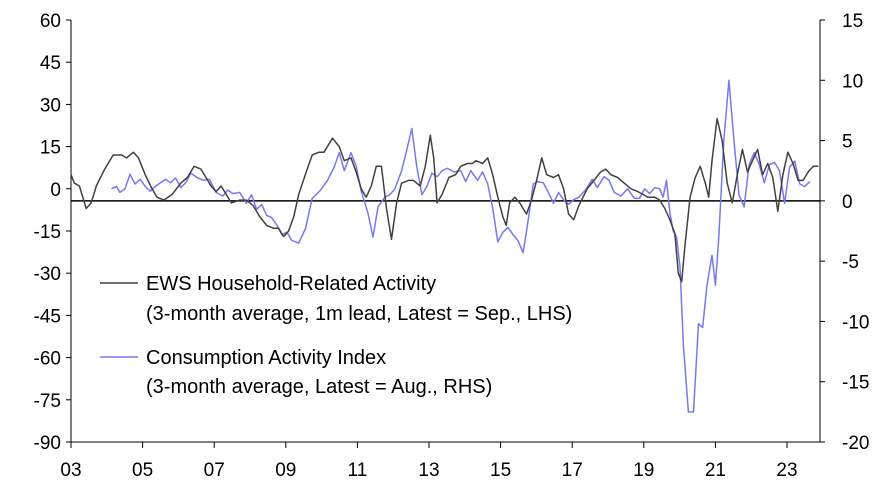  What do you see at coordinates (70, 470) in the screenshot?
I see `x-tick-label: 03` at bounding box center [70, 470].